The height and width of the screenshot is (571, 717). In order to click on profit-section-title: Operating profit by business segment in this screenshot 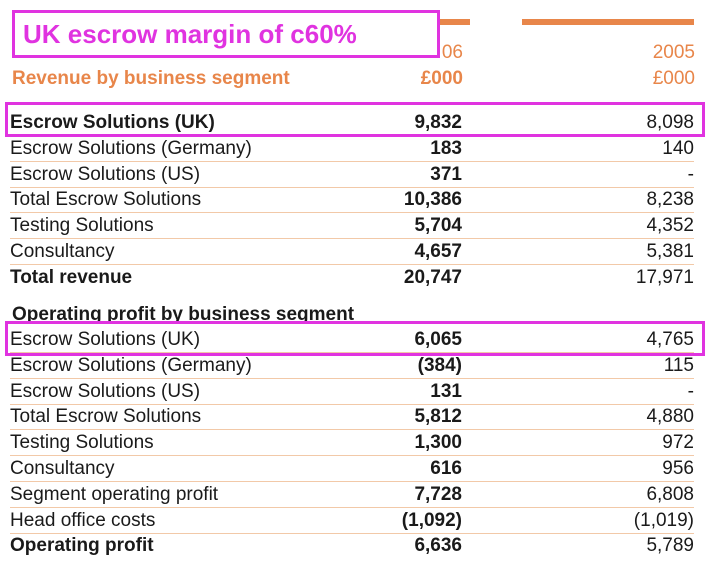, I will do `click(183, 314)`.